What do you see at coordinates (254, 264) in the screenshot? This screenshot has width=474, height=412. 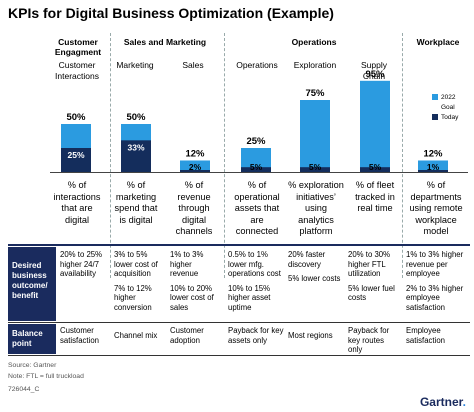 I see `outcome-item: 0.5% to 1% lower mfg. operations cost` at bounding box center [254, 264].